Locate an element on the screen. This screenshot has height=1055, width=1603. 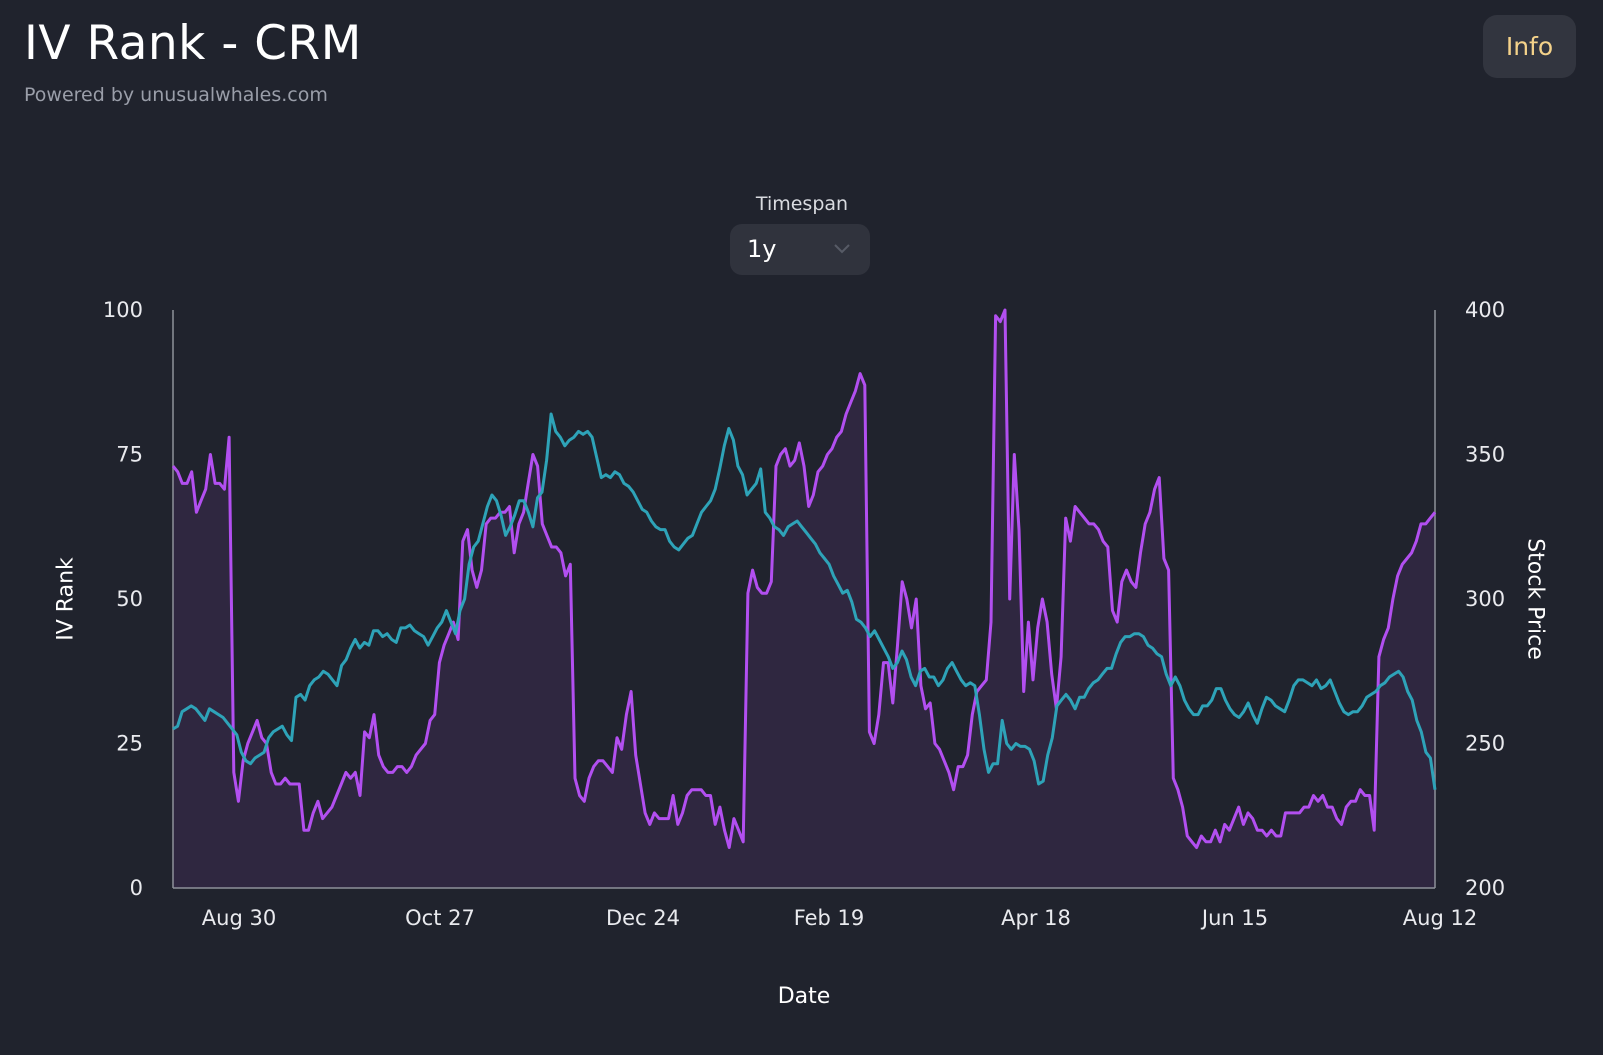
y-left-tick-label: 0 is located at coordinates (136, 888).